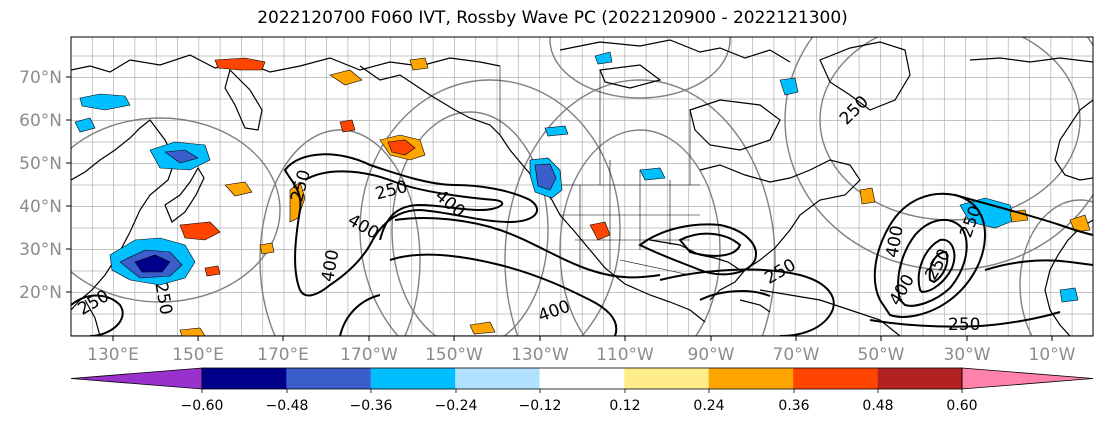 The image size is (1105, 429). What do you see at coordinates (540, 355) in the screenshot?
I see `lon-tick-label: 130°W` at bounding box center [540, 355].